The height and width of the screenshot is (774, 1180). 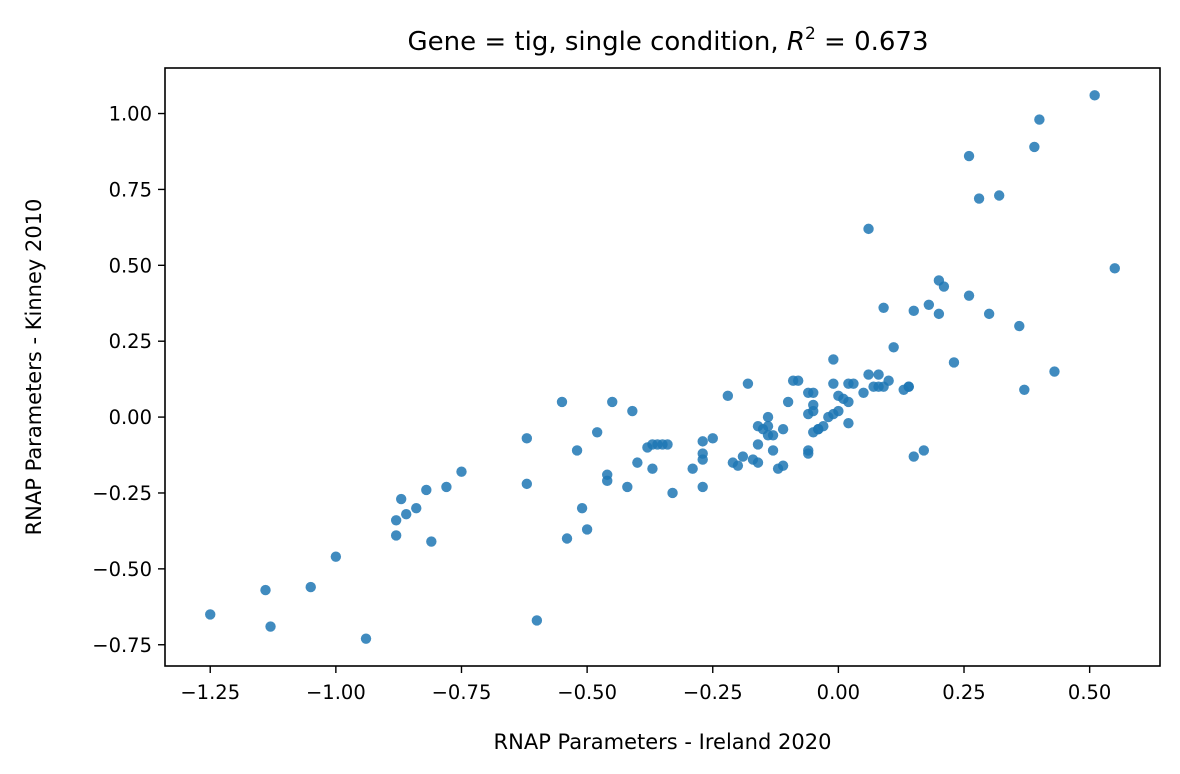 What do you see at coordinates (130, 114) in the screenshot?
I see `y-tick-label: 1.00` at bounding box center [130, 114].